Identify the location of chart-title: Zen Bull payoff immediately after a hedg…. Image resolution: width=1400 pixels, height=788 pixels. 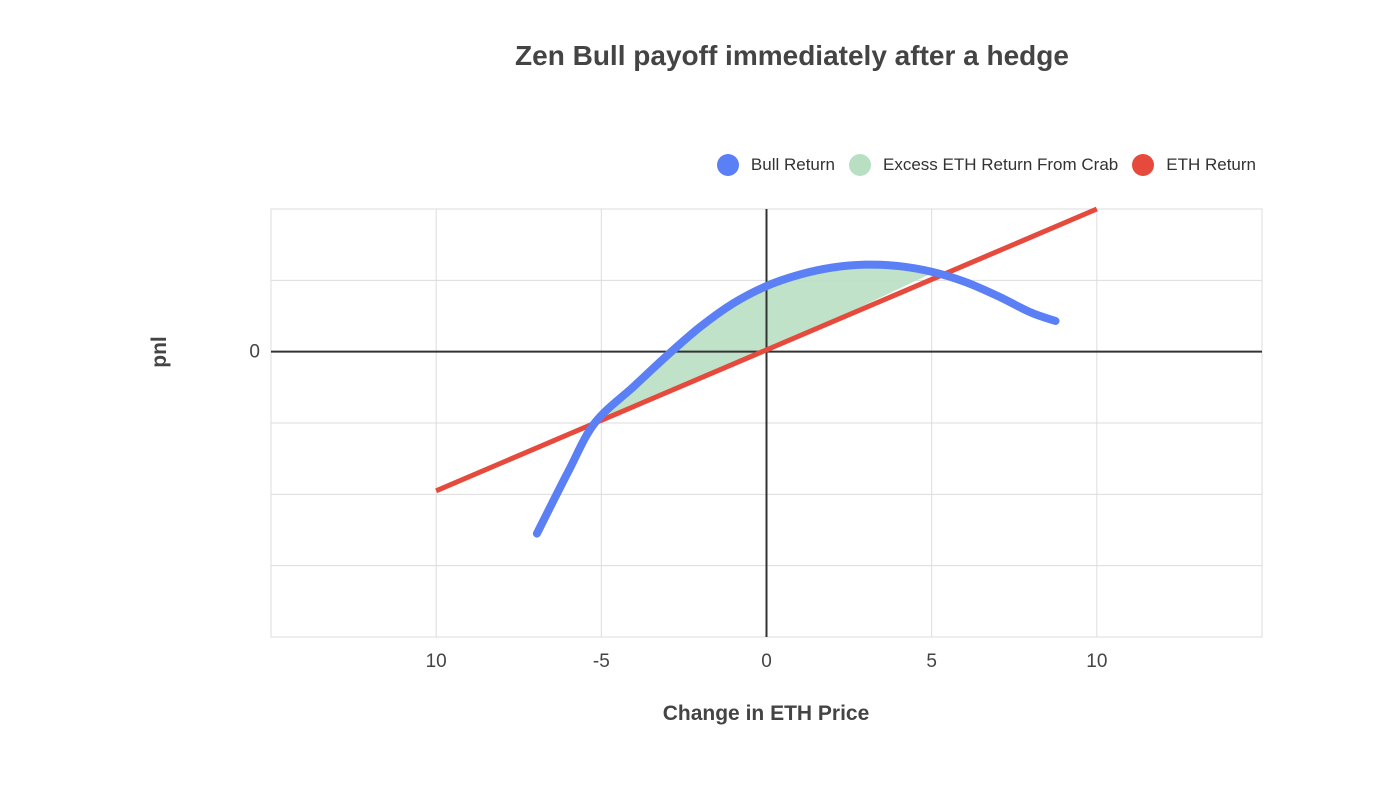
(792, 55).